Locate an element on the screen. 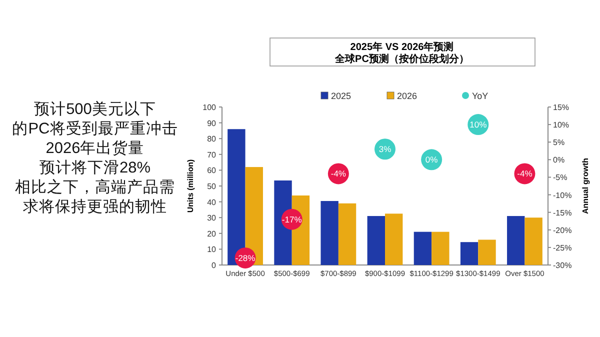  y2-tick-label: 15% is located at coordinates (561, 107).